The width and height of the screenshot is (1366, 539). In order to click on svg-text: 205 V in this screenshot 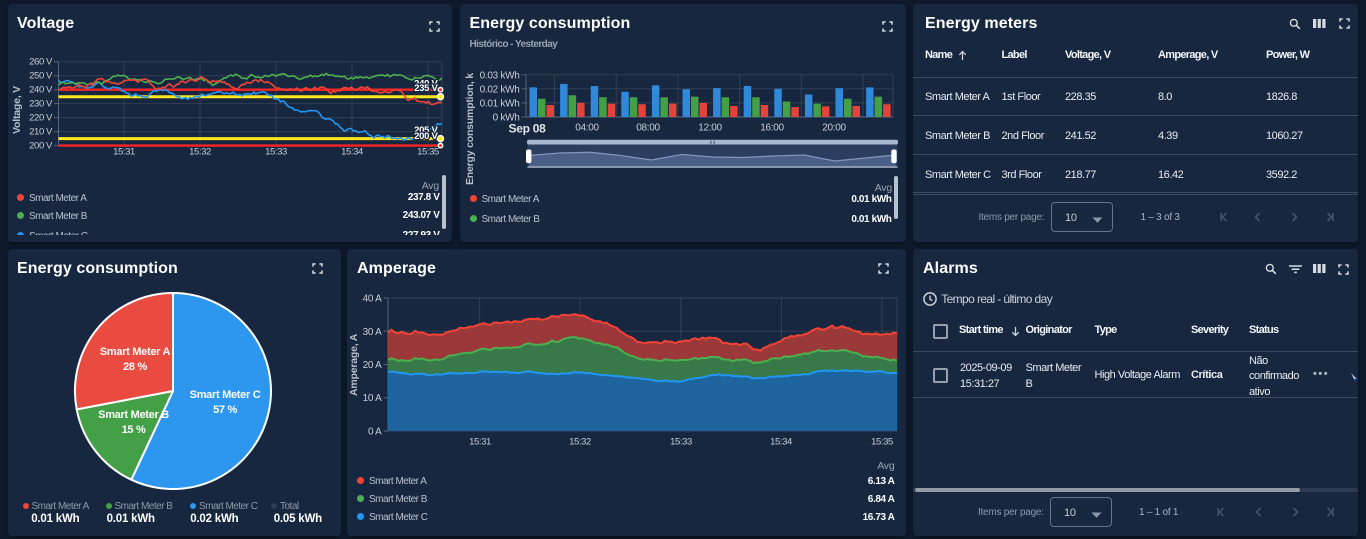, I will do `click(426, 130)`.